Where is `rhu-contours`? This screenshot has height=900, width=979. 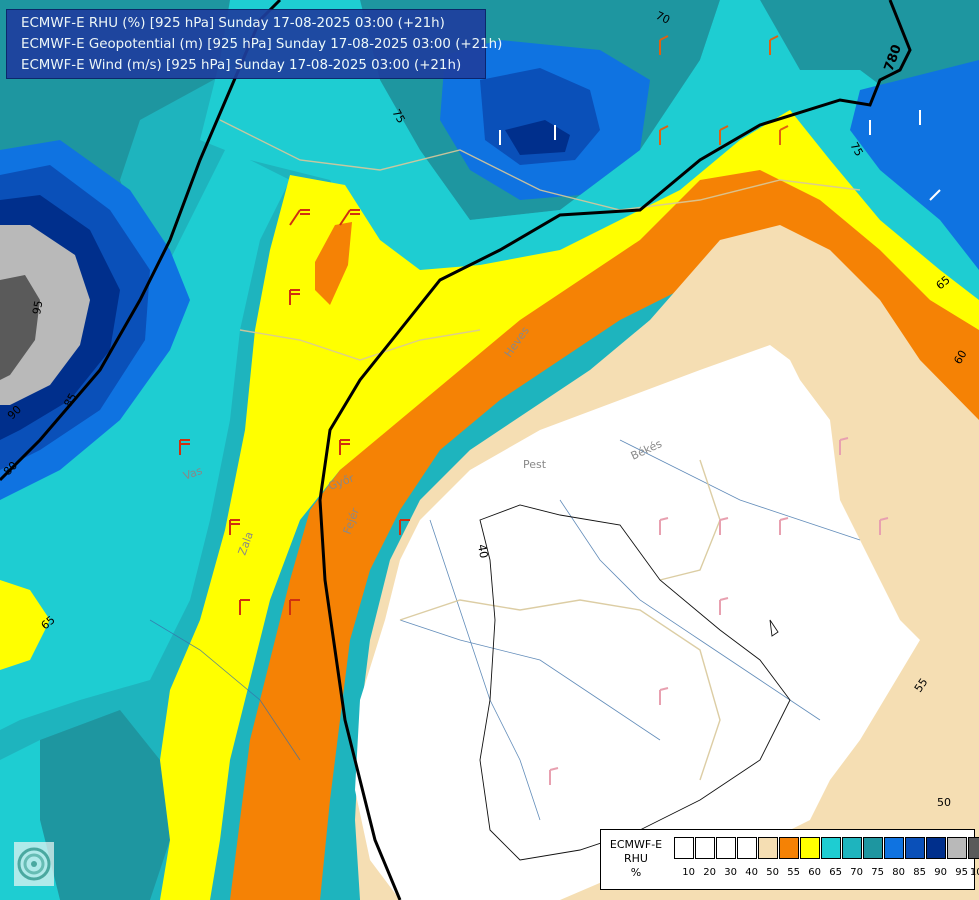
rhu-contours is located at coordinates (635, 682).